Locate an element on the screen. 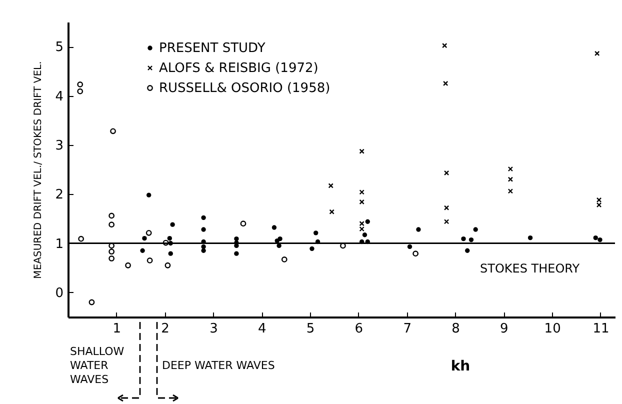  x-tick-label: 3 is located at coordinates (214, 329).